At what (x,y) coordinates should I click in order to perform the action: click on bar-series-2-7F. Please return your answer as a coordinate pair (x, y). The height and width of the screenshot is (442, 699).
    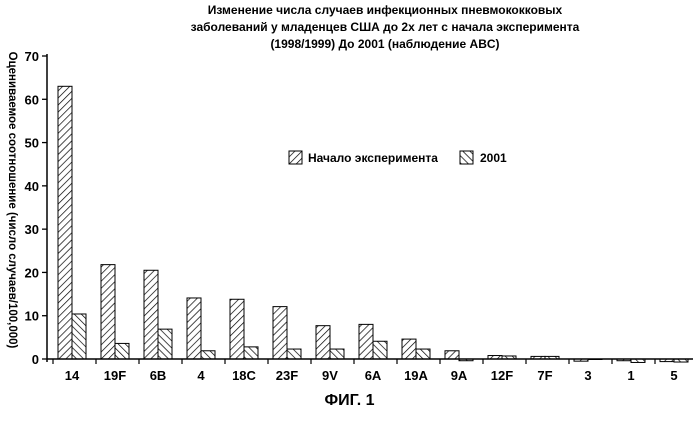
    Looking at the image, I should click on (552, 357).